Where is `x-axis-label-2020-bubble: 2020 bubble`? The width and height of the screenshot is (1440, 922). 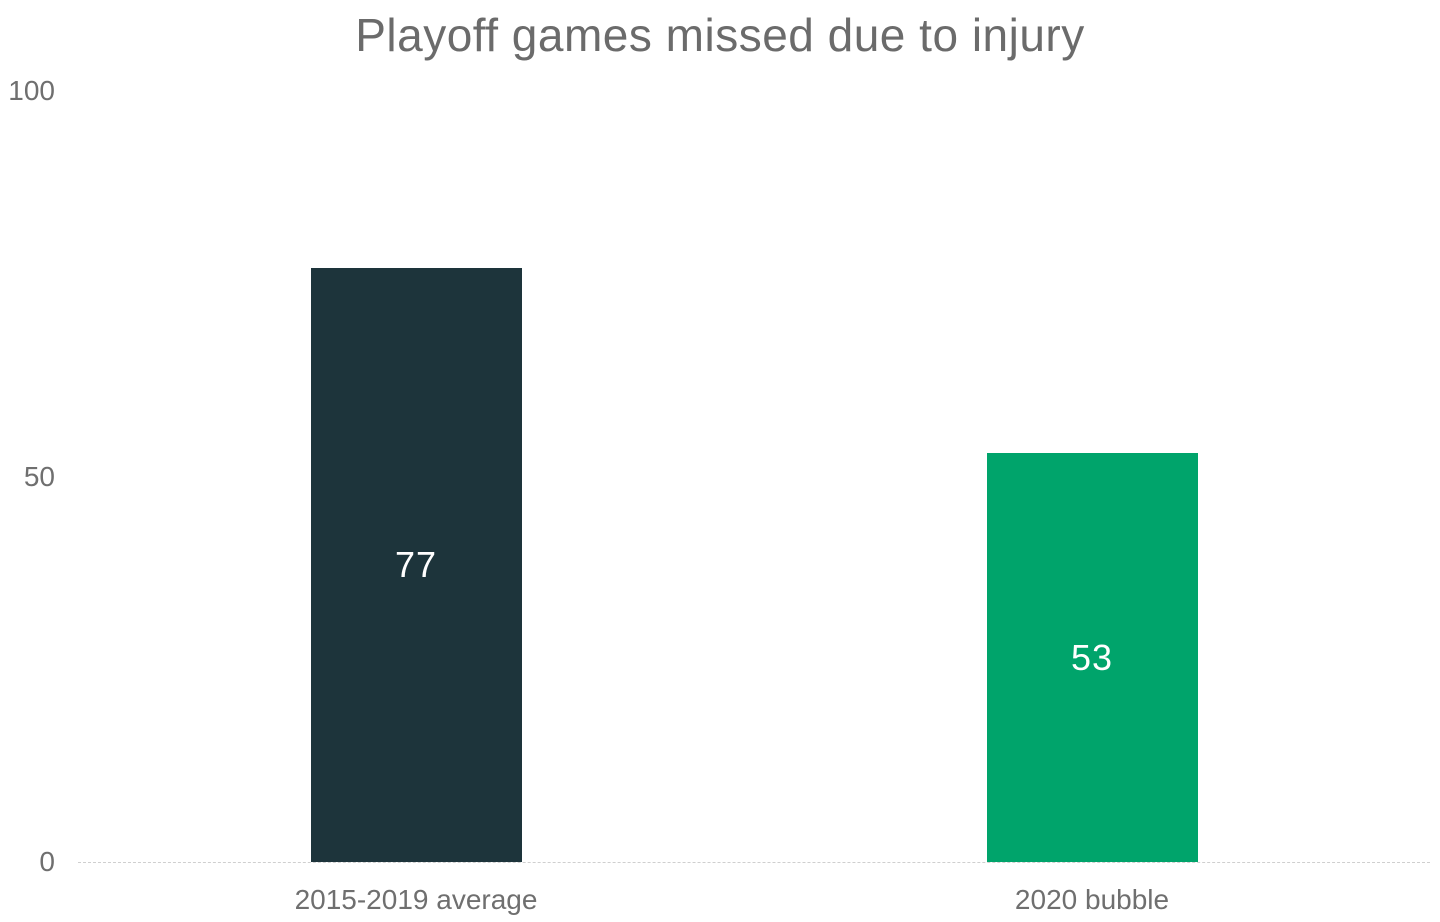
x-axis-label-2020-bubble: 2020 bubble is located at coordinates (1092, 899).